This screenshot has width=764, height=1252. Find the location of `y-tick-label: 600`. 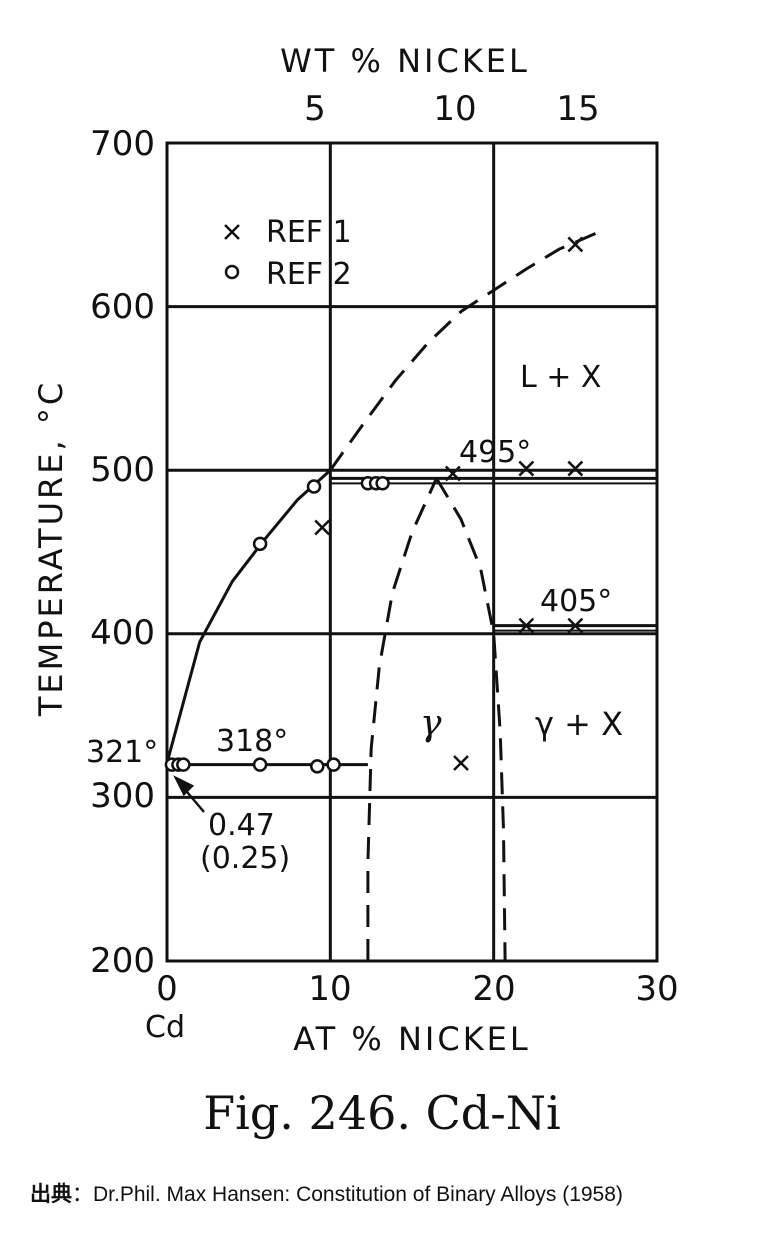

y-tick-label: 600 is located at coordinates (122, 307).